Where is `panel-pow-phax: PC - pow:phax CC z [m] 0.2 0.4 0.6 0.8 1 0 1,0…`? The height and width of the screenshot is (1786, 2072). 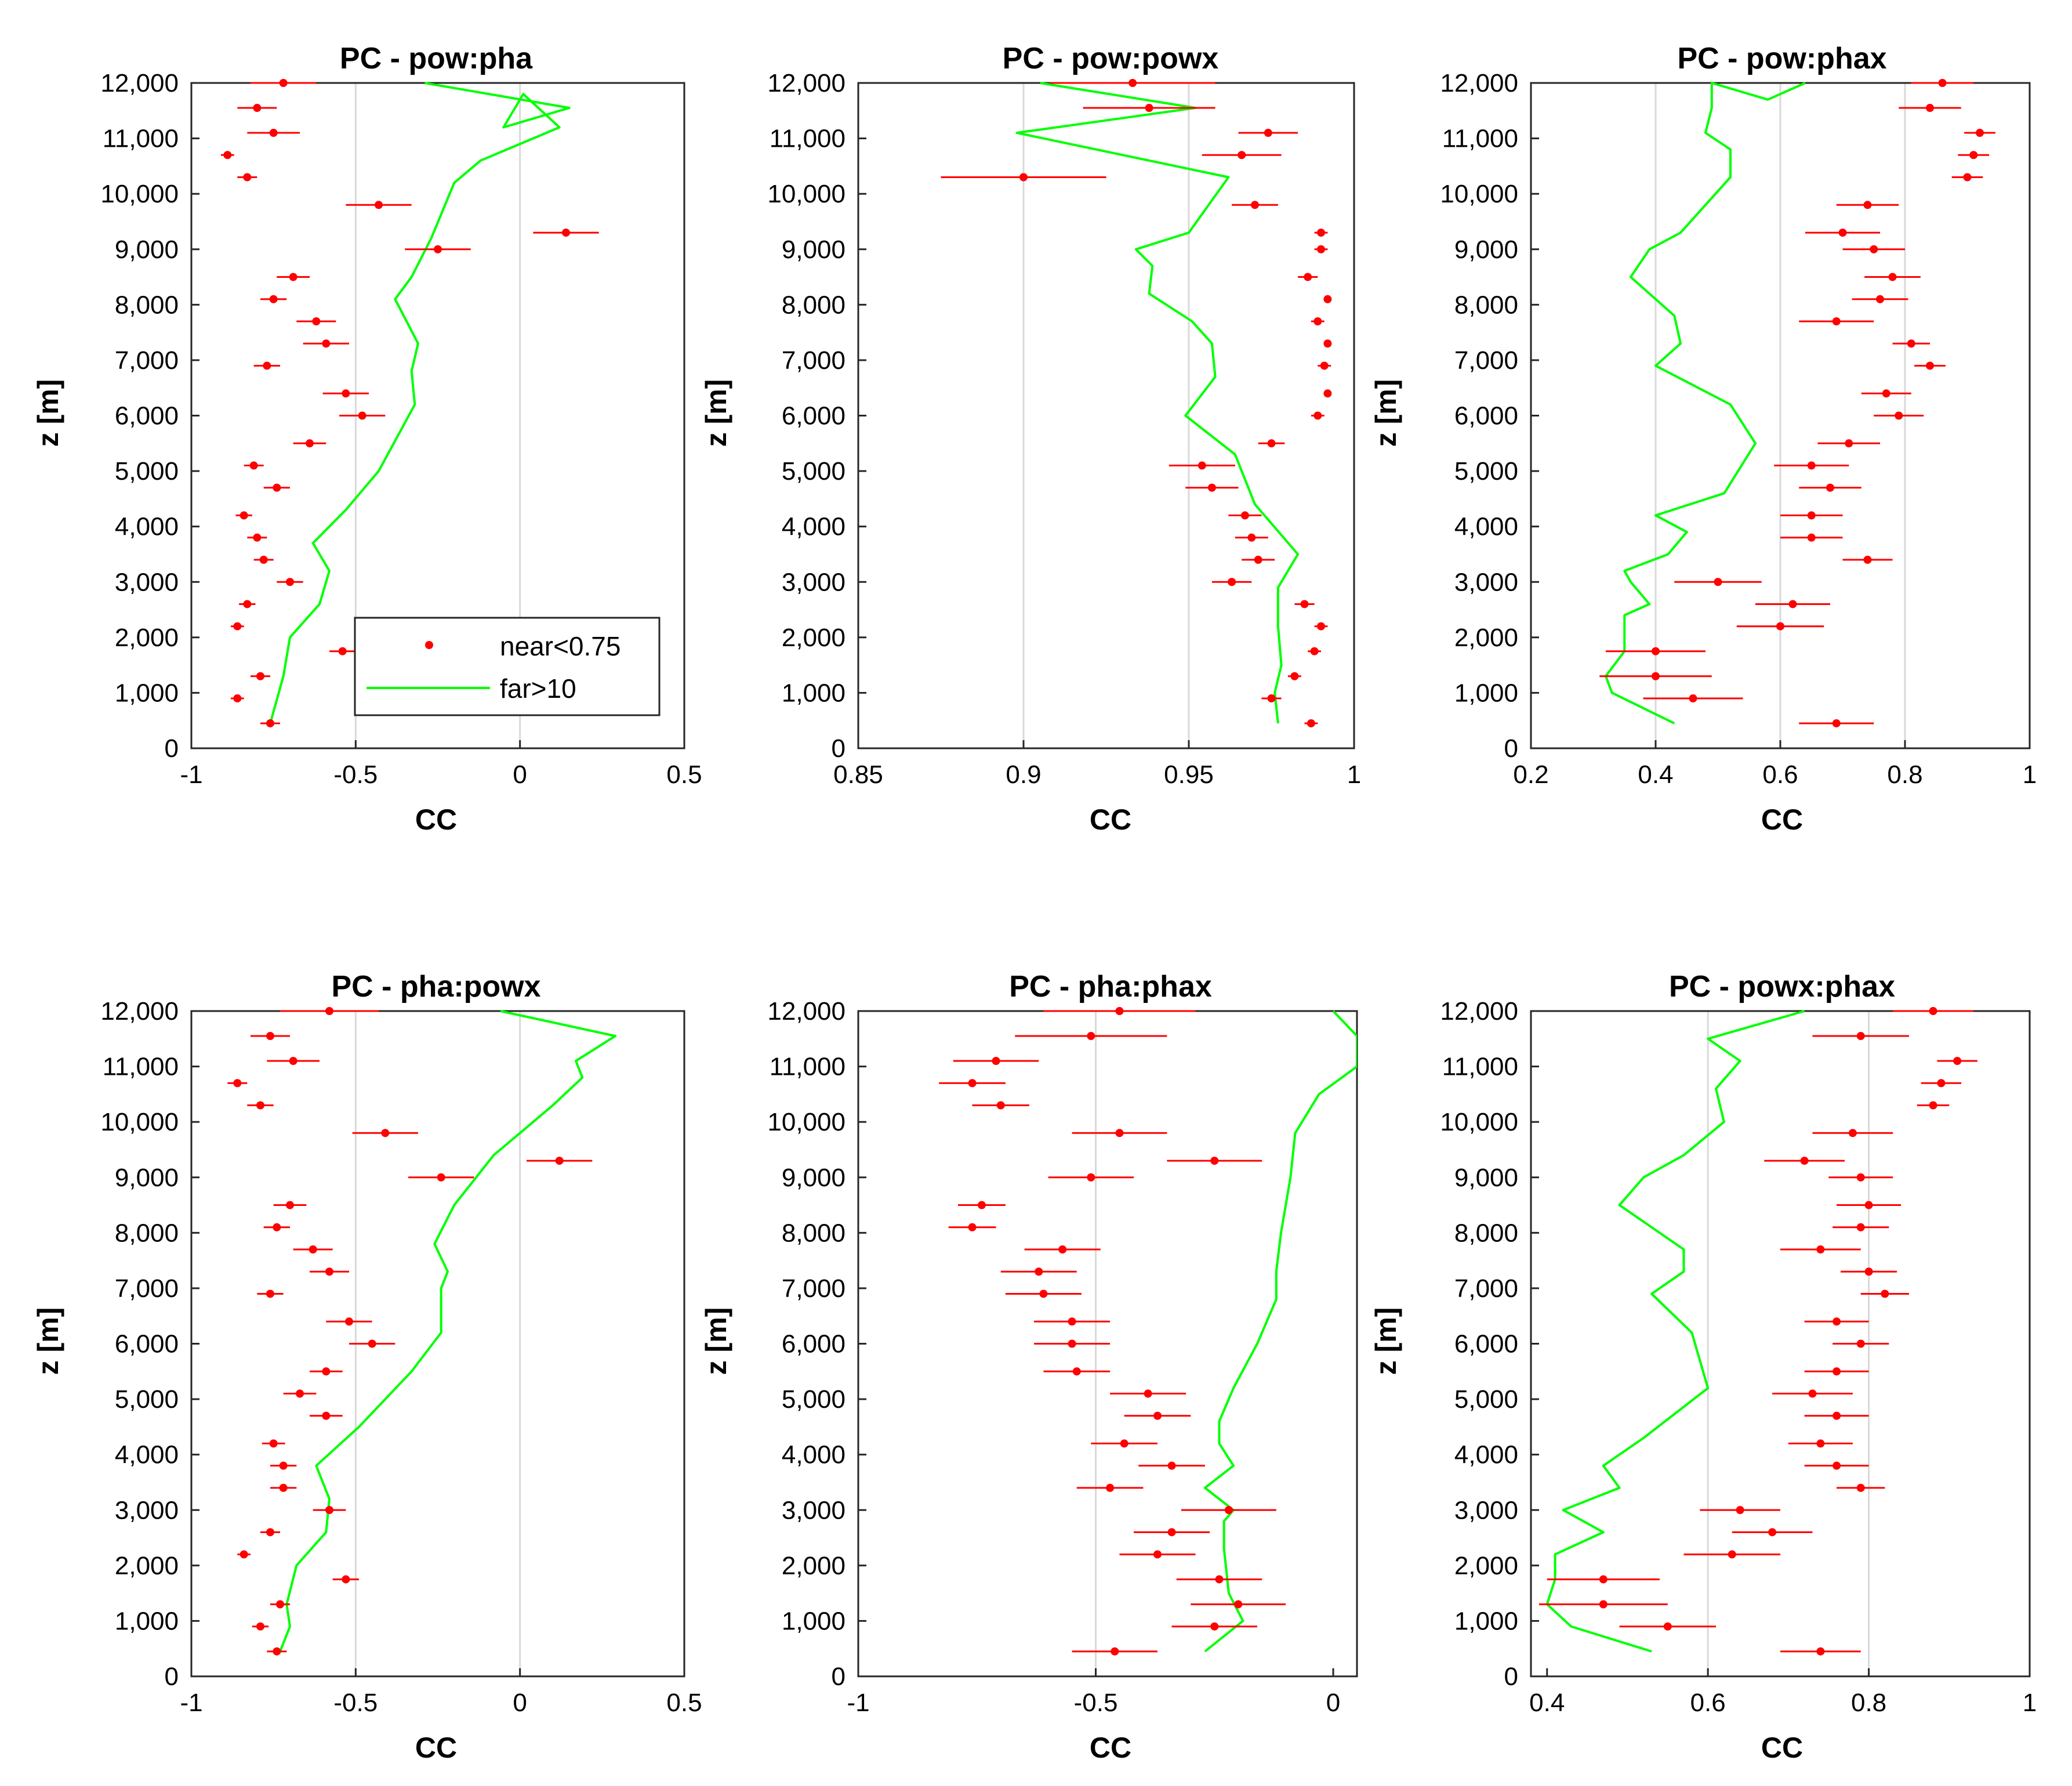
panel-pow-phax: PC - pow:phax CC z [m] 0.2 0.4 0.6 0.8 1 0 1,0… is located at coordinates (1703, 439).